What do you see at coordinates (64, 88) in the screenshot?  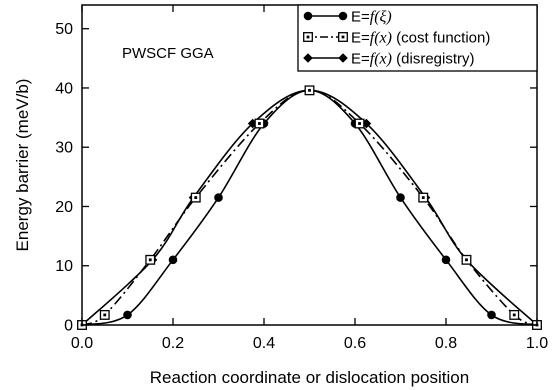 I see `y-tick-label: 40` at bounding box center [64, 88].